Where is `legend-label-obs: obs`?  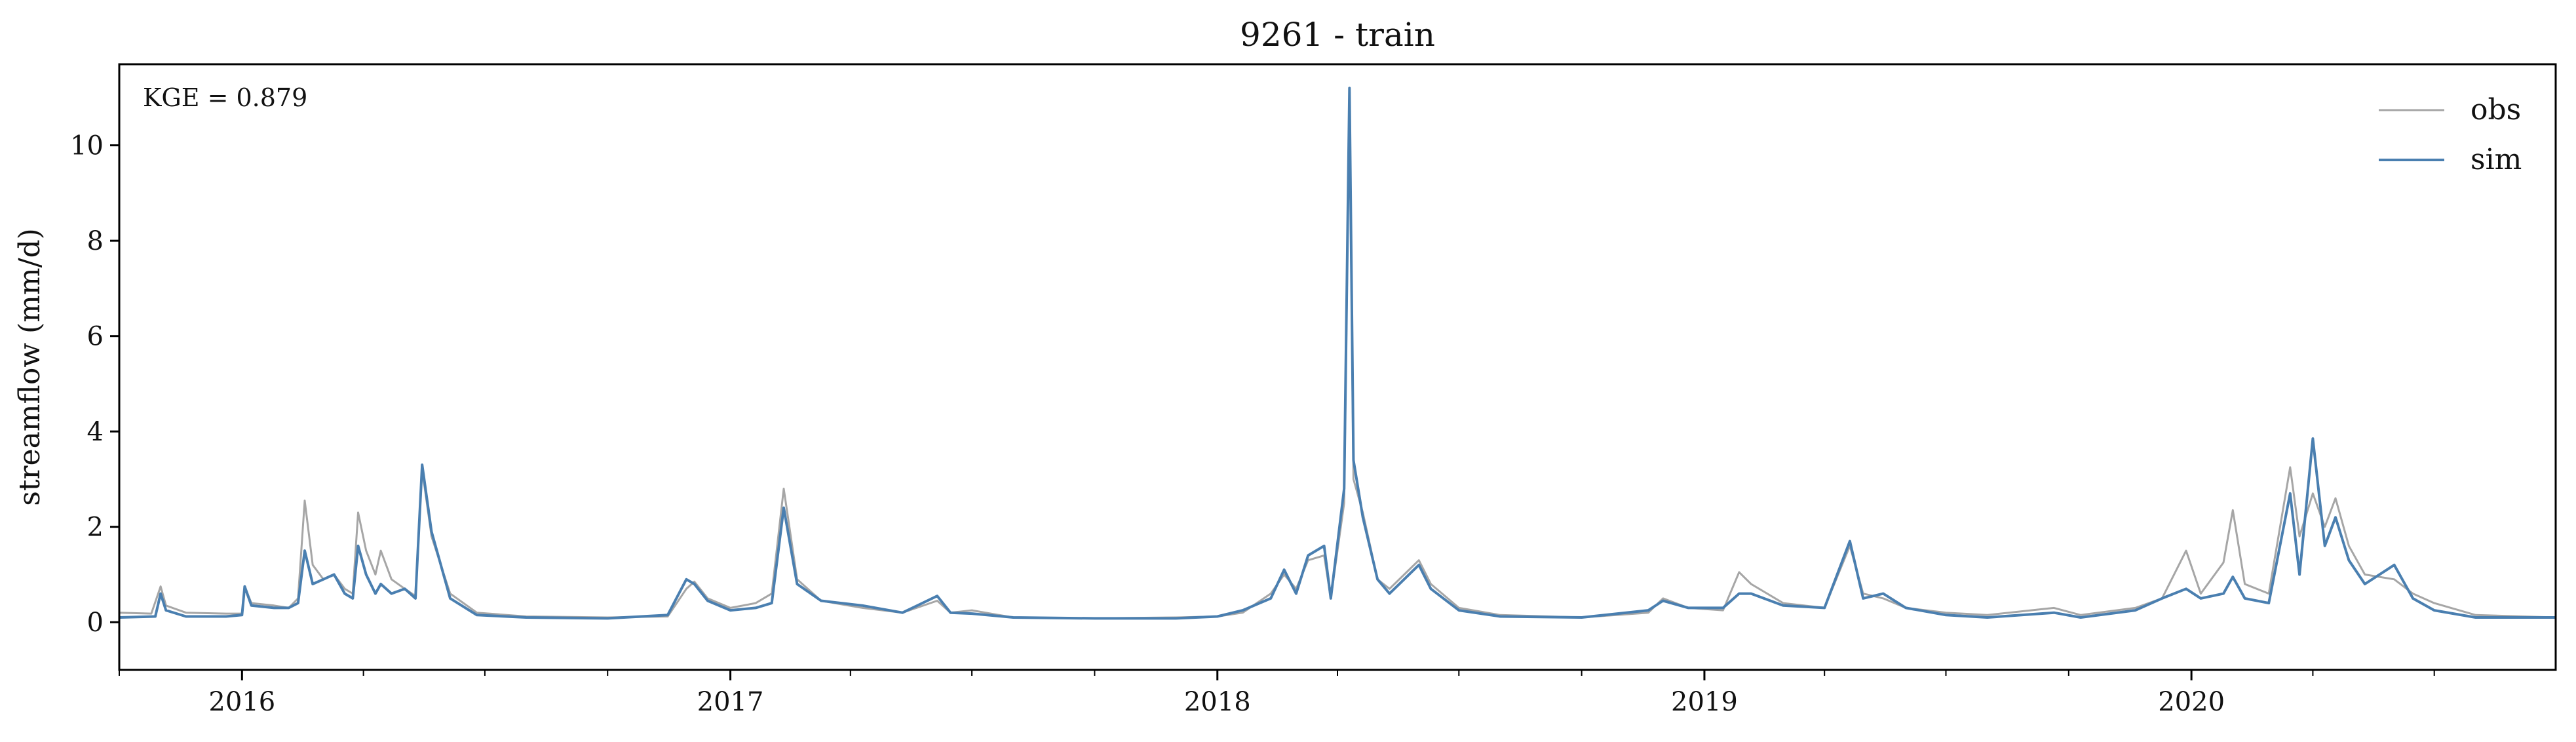
legend-label-obs: obs is located at coordinates (2495, 110).